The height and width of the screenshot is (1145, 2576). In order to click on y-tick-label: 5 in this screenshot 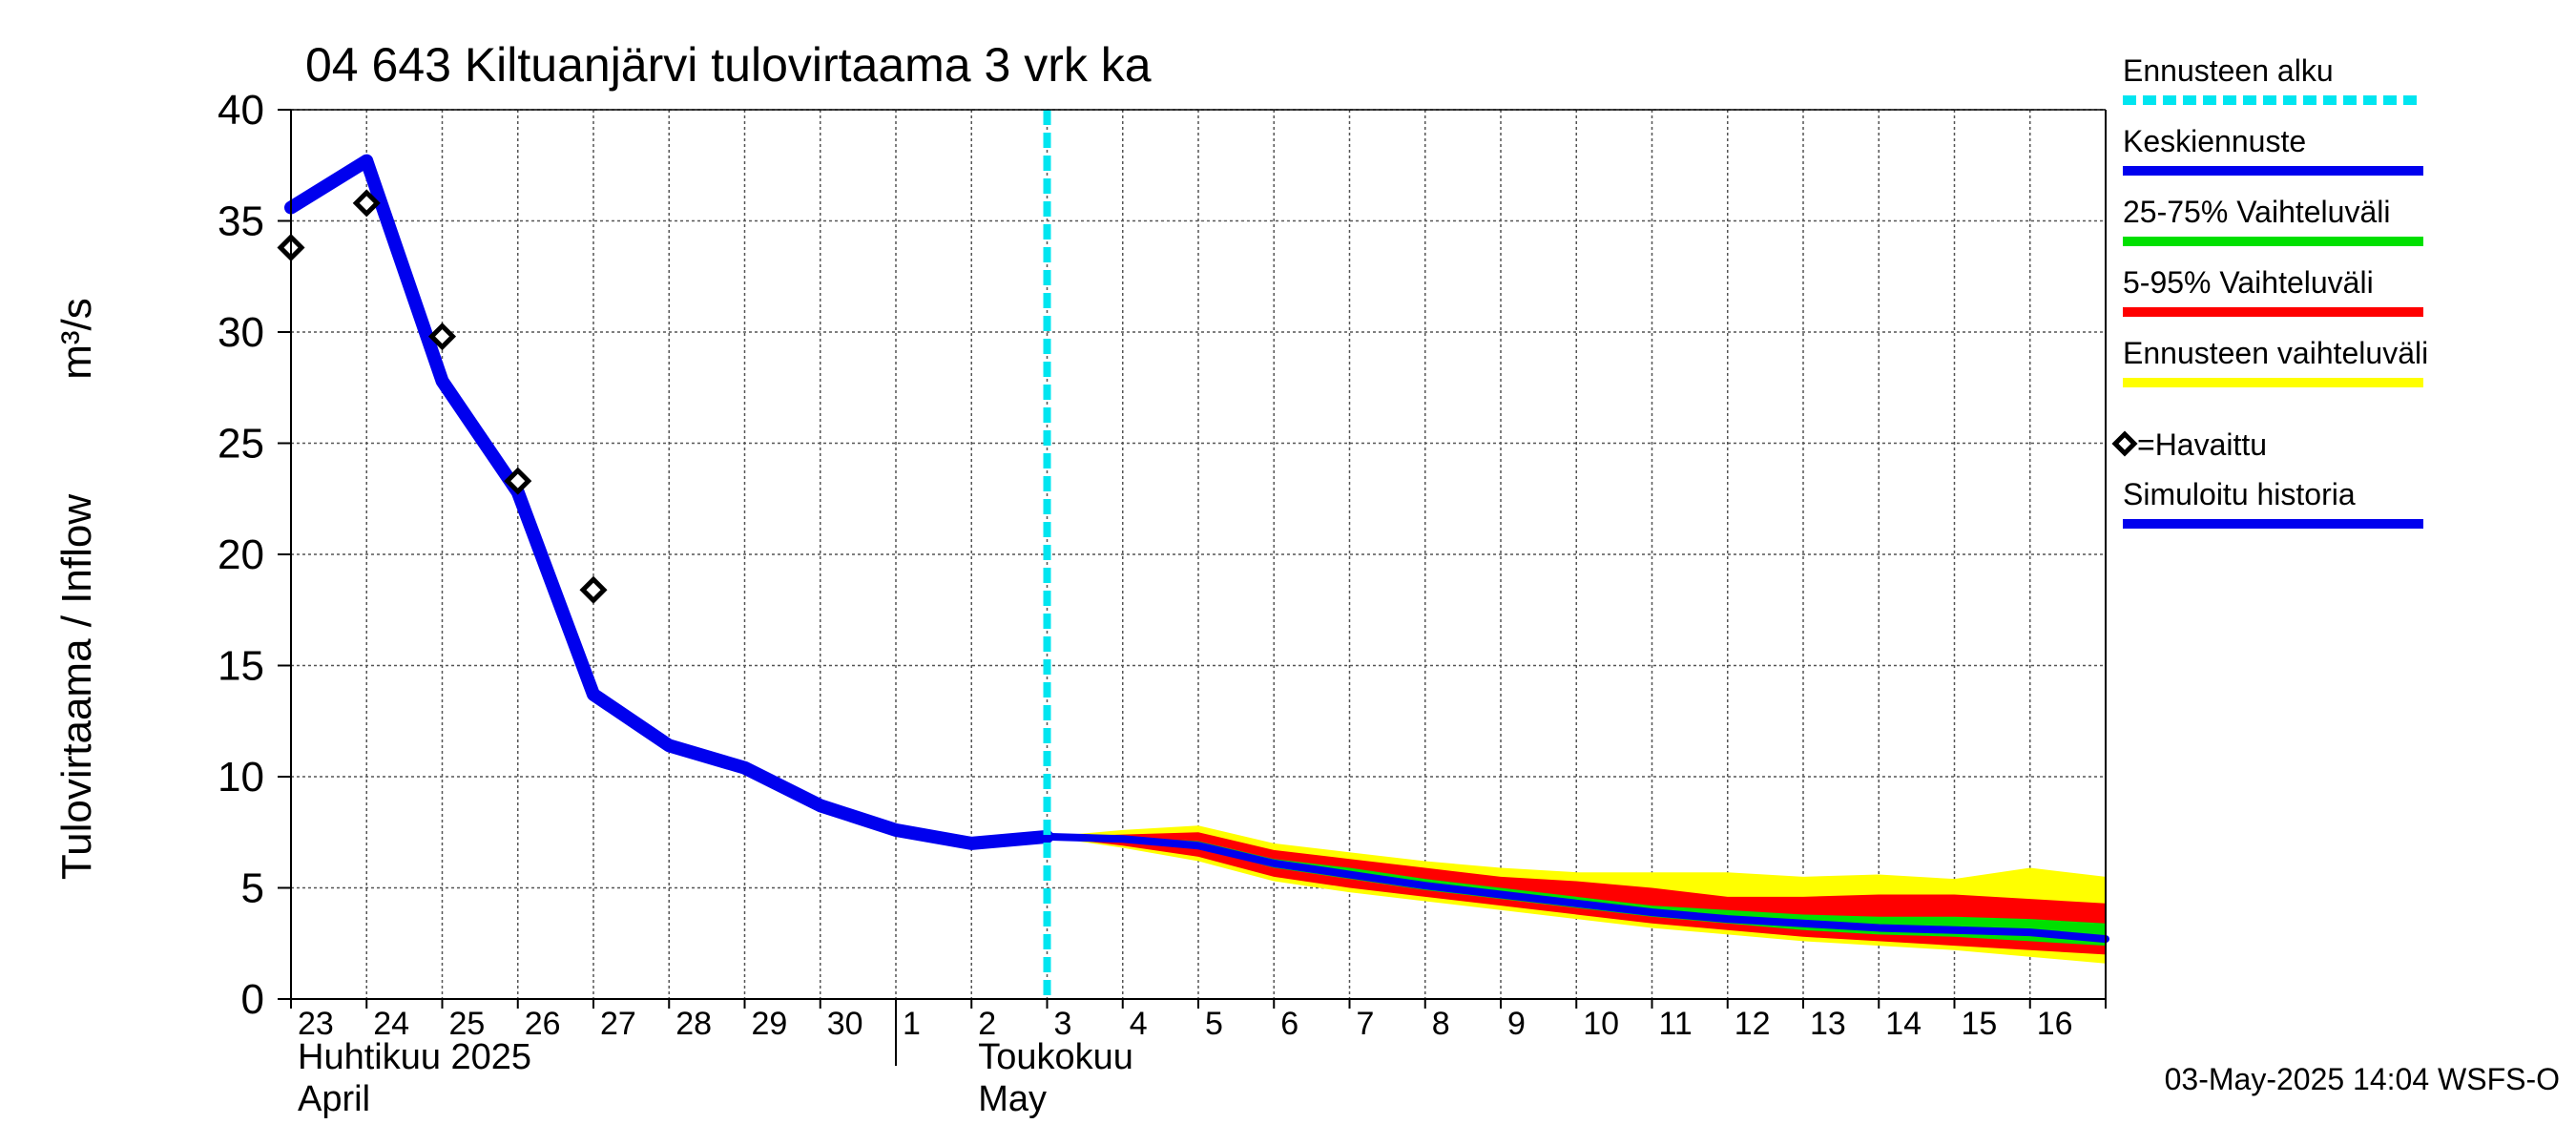, I will do `click(252, 888)`.